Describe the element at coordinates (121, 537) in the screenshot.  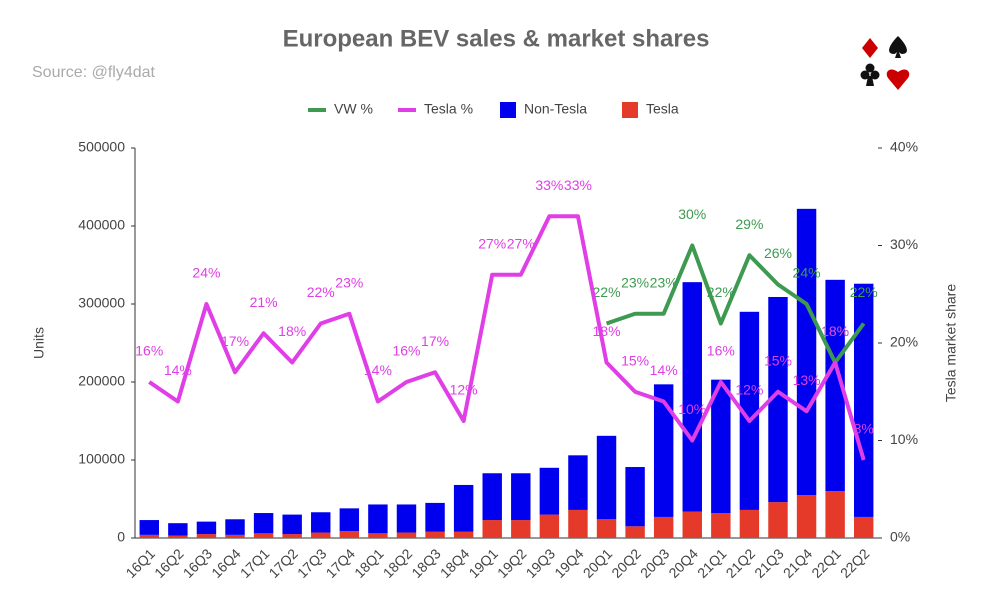
I see `y-tick-label: 0` at that location.